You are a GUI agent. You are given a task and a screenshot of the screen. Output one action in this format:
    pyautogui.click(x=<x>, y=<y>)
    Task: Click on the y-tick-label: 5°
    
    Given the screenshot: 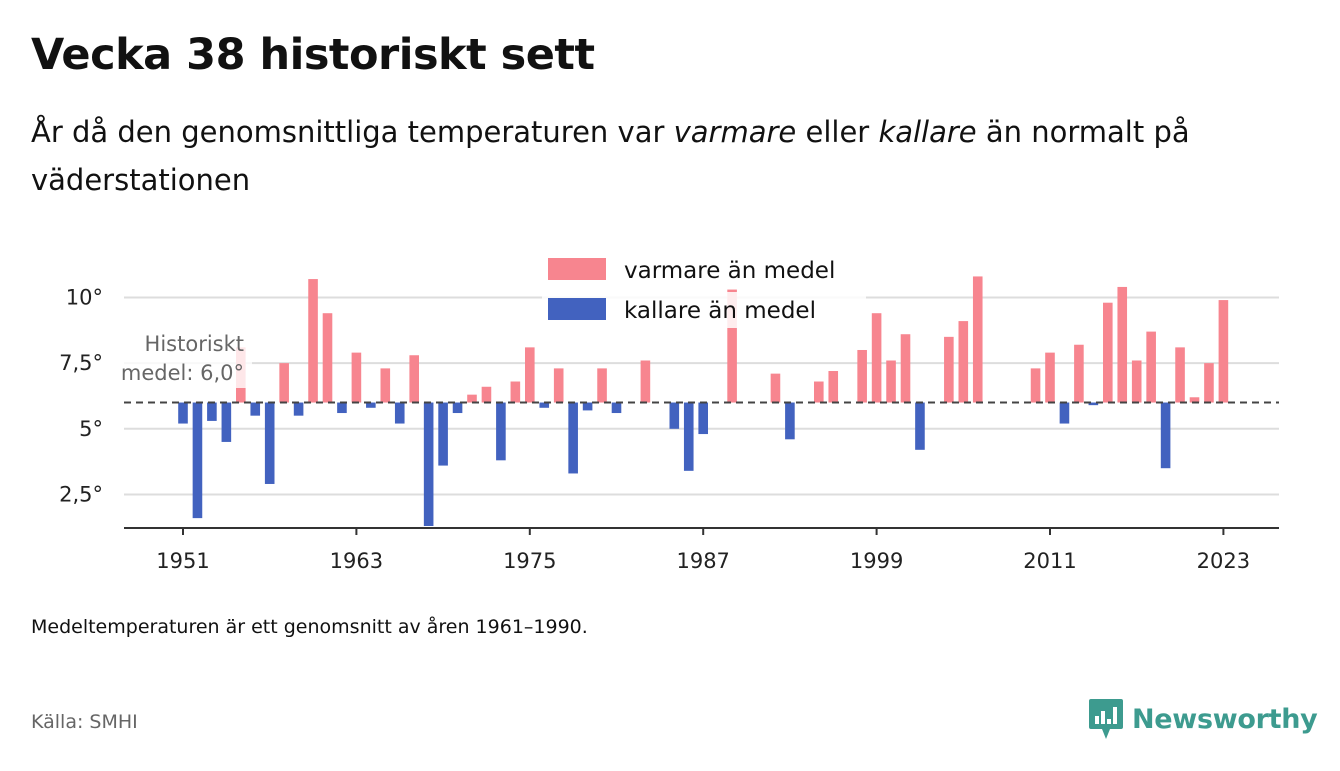 What is the action you would take?
    pyautogui.click(x=91, y=429)
    